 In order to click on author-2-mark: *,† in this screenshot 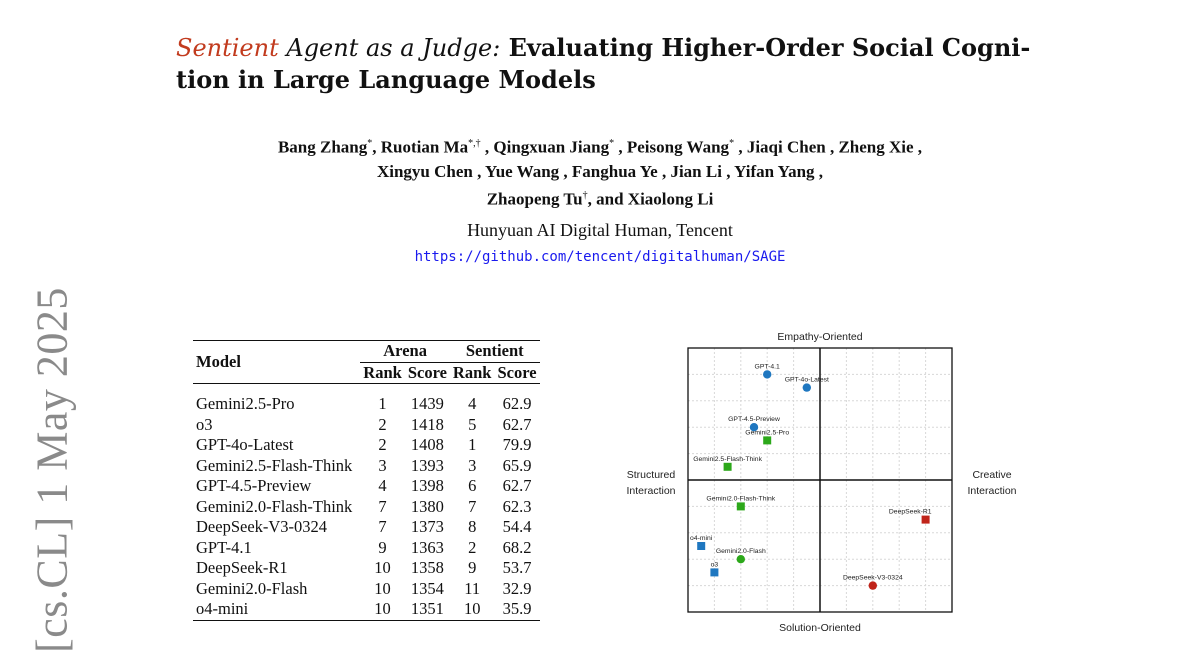, I will do `click(474, 143)`.